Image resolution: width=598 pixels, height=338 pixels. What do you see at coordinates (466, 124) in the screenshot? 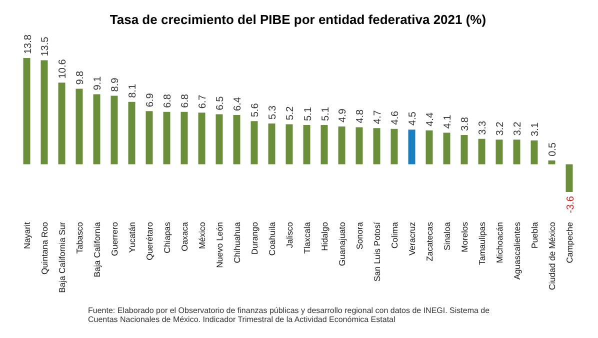
I see `data-label: 3.8` at bounding box center [466, 124].